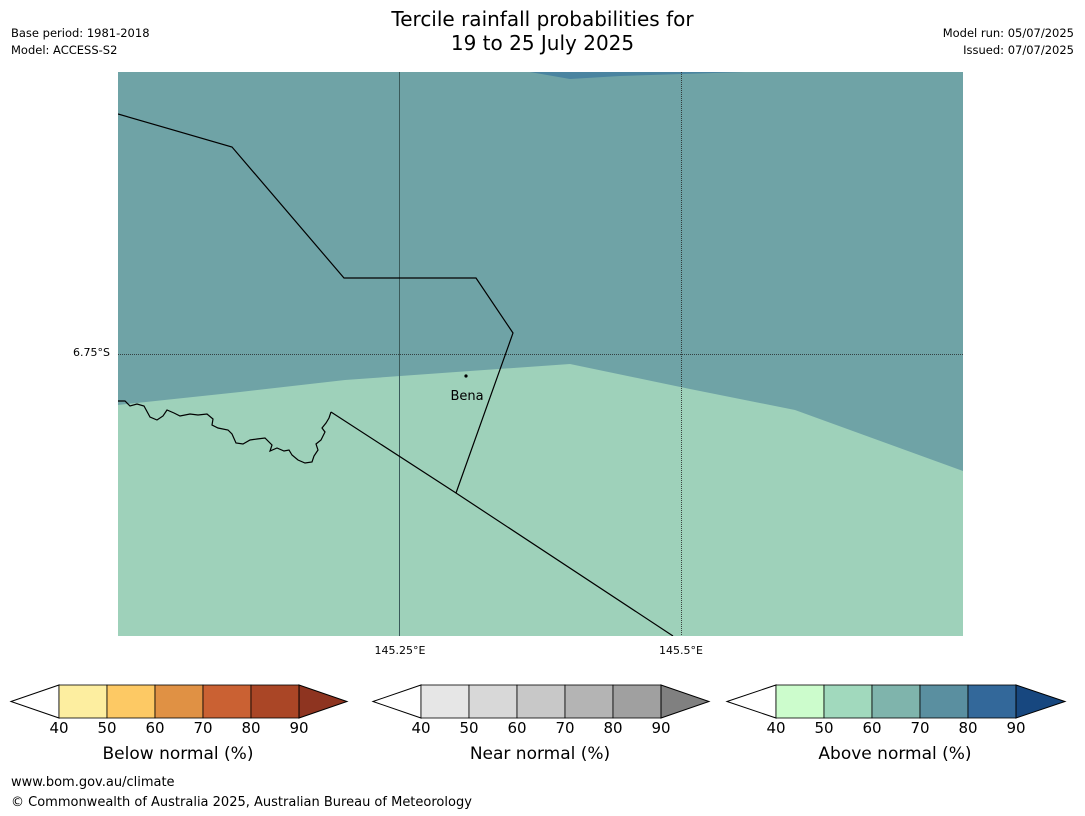 The height and width of the screenshot is (816, 1085). I want to click on above-colorbar-tick-label: 80, so click(968, 728).